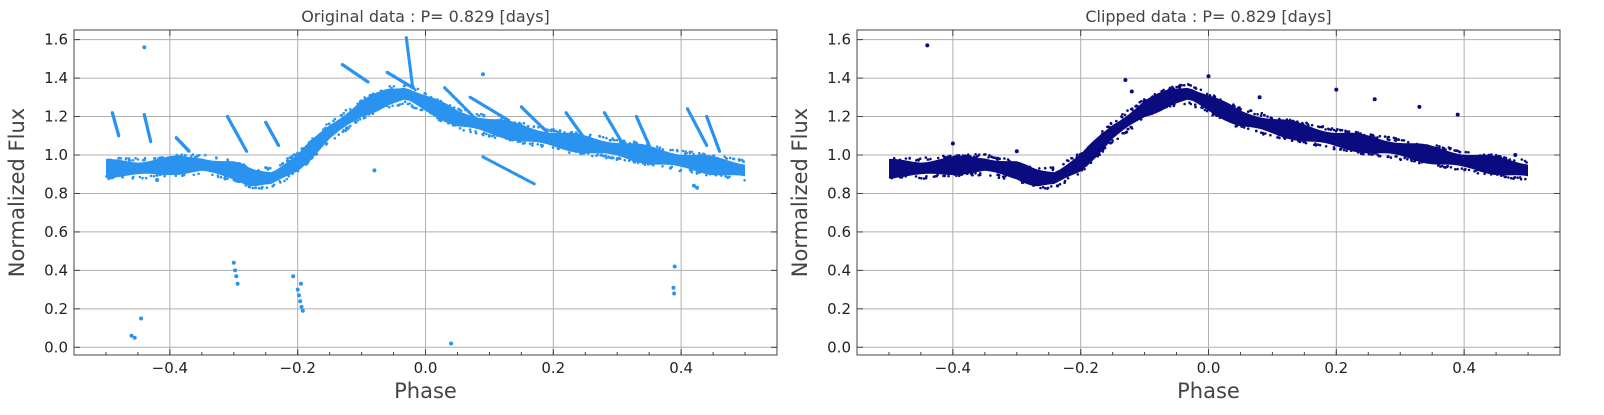 The image size is (1604, 415). What do you see at coordinates (368, 82) in the screenshot?
I see `streak-point` at bounding box center [368, 82].